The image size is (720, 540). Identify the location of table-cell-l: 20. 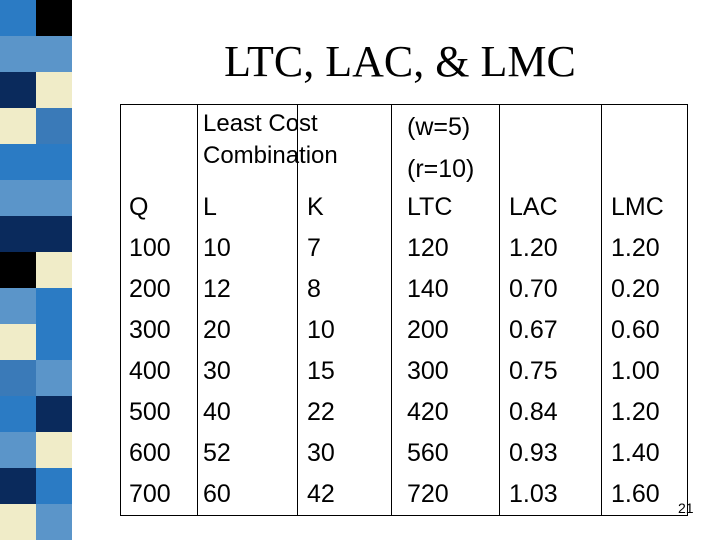
(217, 330).